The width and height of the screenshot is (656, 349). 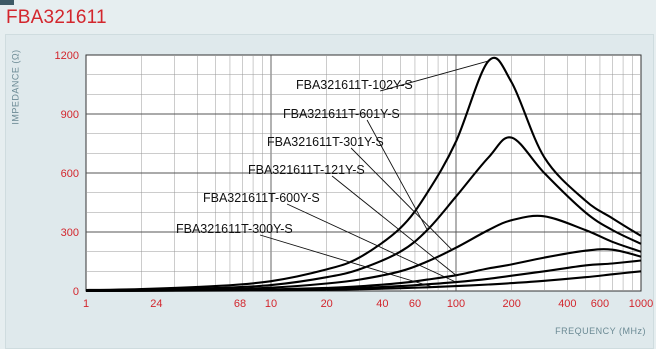 What do you see at coordinates (341, 114) in the screenshot?
I see `annotation-label: FBA321611T-601Y-S` at bounding box center [341, 114].